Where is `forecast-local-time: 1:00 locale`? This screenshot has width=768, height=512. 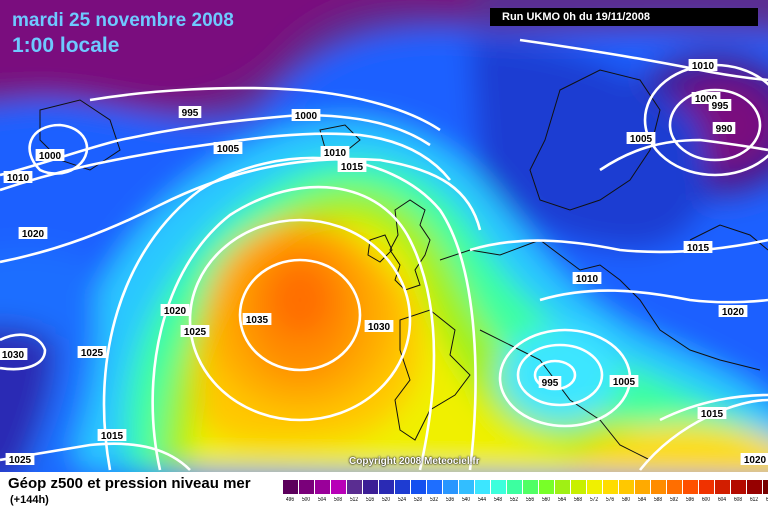 forecast-local-time: 1:00 locale is located at coordinates (66, 45).